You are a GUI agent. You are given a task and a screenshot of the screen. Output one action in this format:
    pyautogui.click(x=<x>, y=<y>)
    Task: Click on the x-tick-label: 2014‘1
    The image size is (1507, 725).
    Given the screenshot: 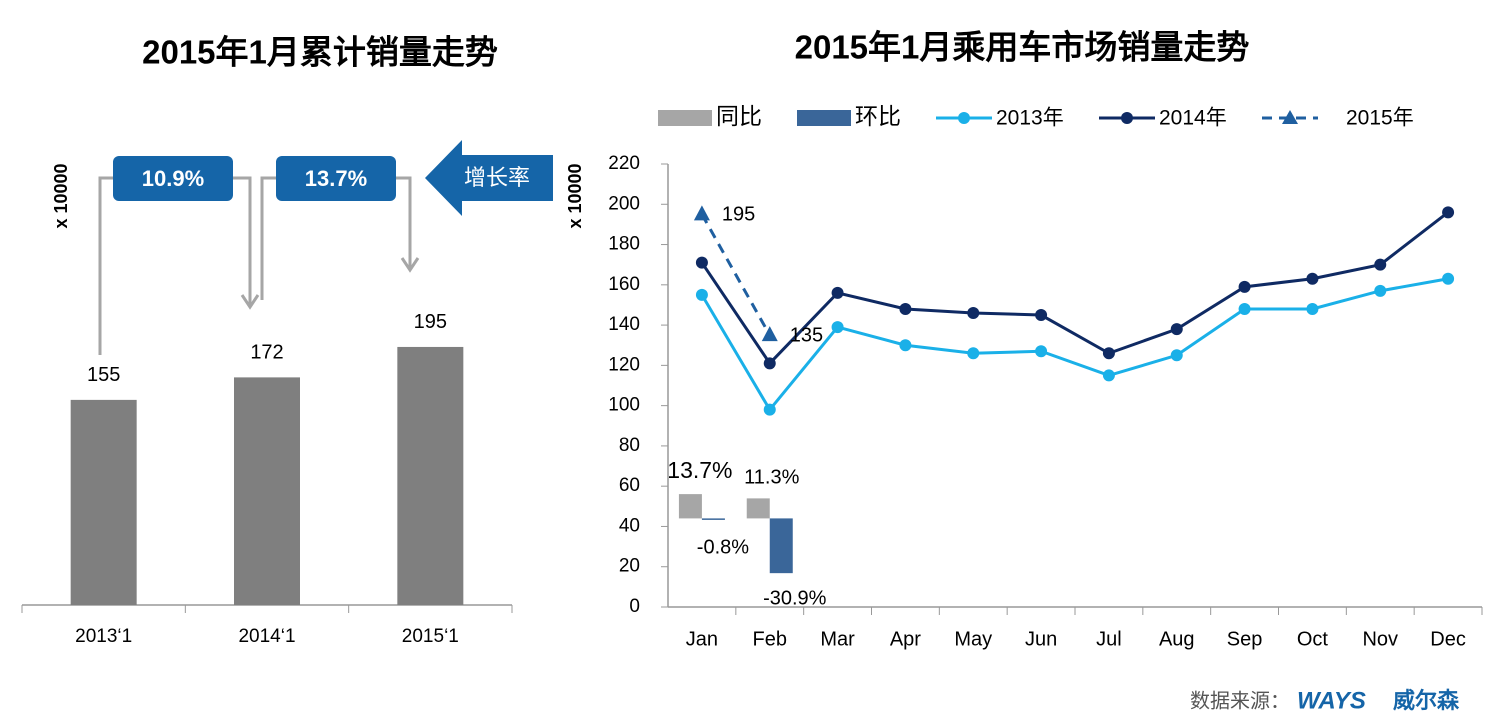 What is the action you would take?
    pyautogui.click(x=266, y=636)
    